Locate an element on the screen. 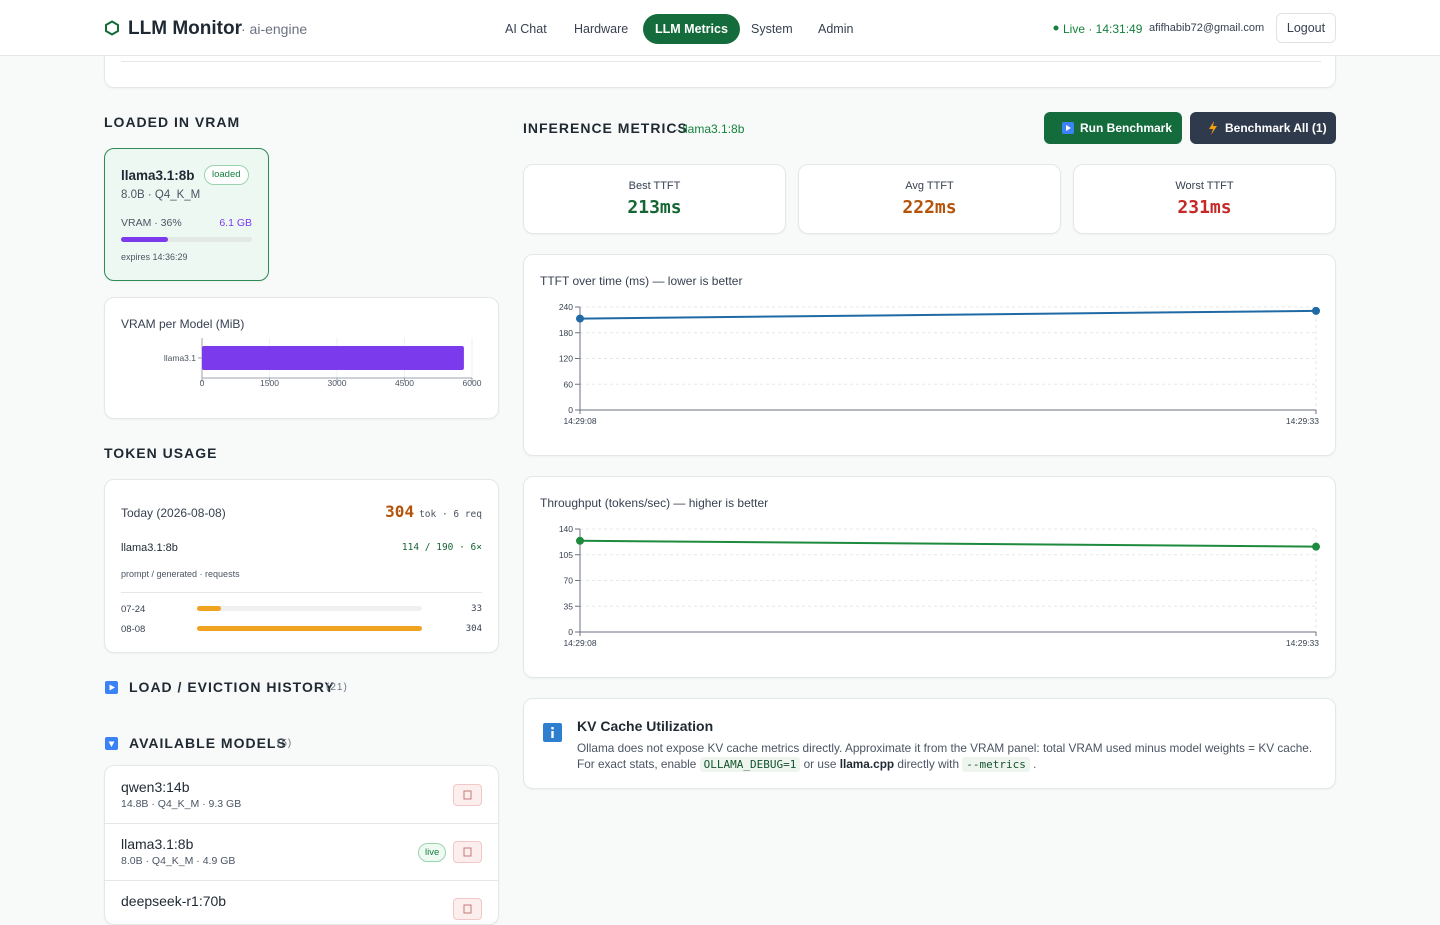  vram-fill is located at coordinates (145, 239).